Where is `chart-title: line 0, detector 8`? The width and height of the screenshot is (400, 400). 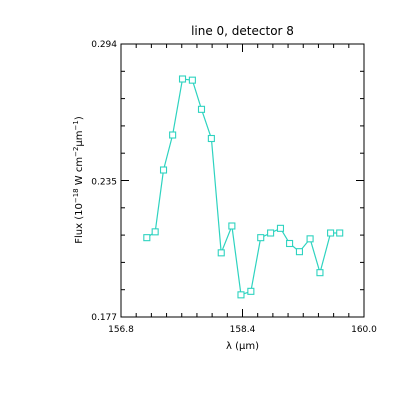 chart-title: line 0, detector 8 is located at coordinates (242, 31).